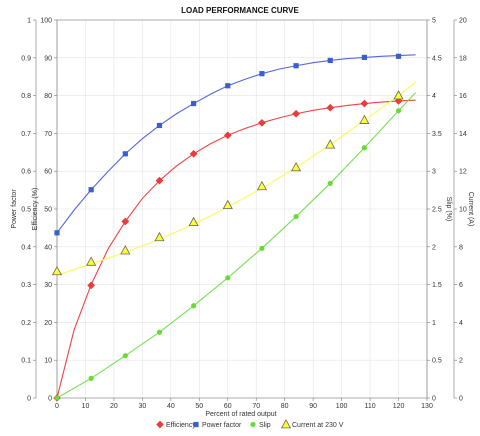 The width and height of the screenshot is (480, 436). Describe the element at coordinates (313, 406) in the screenshot. I see `x-tick-label: 90` at that location.